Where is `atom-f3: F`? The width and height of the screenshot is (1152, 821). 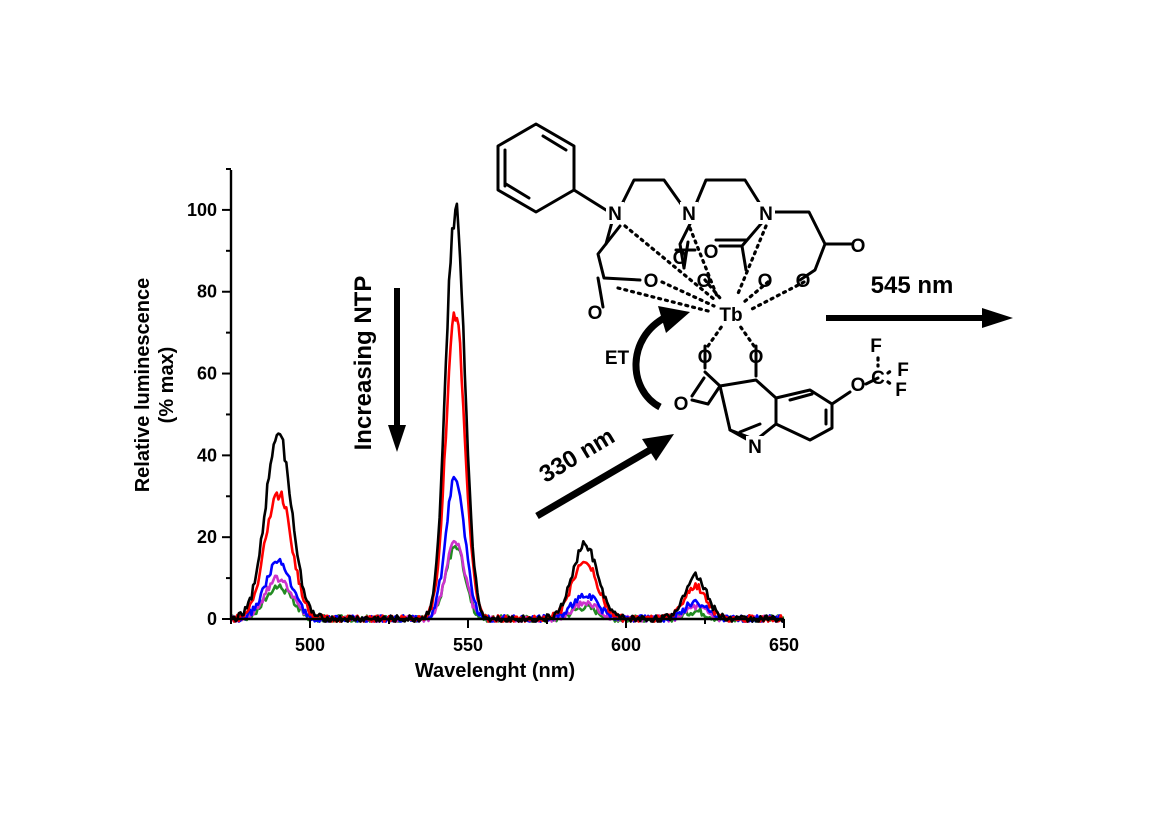 atom-f3: F is located at coordinates (901, 390).